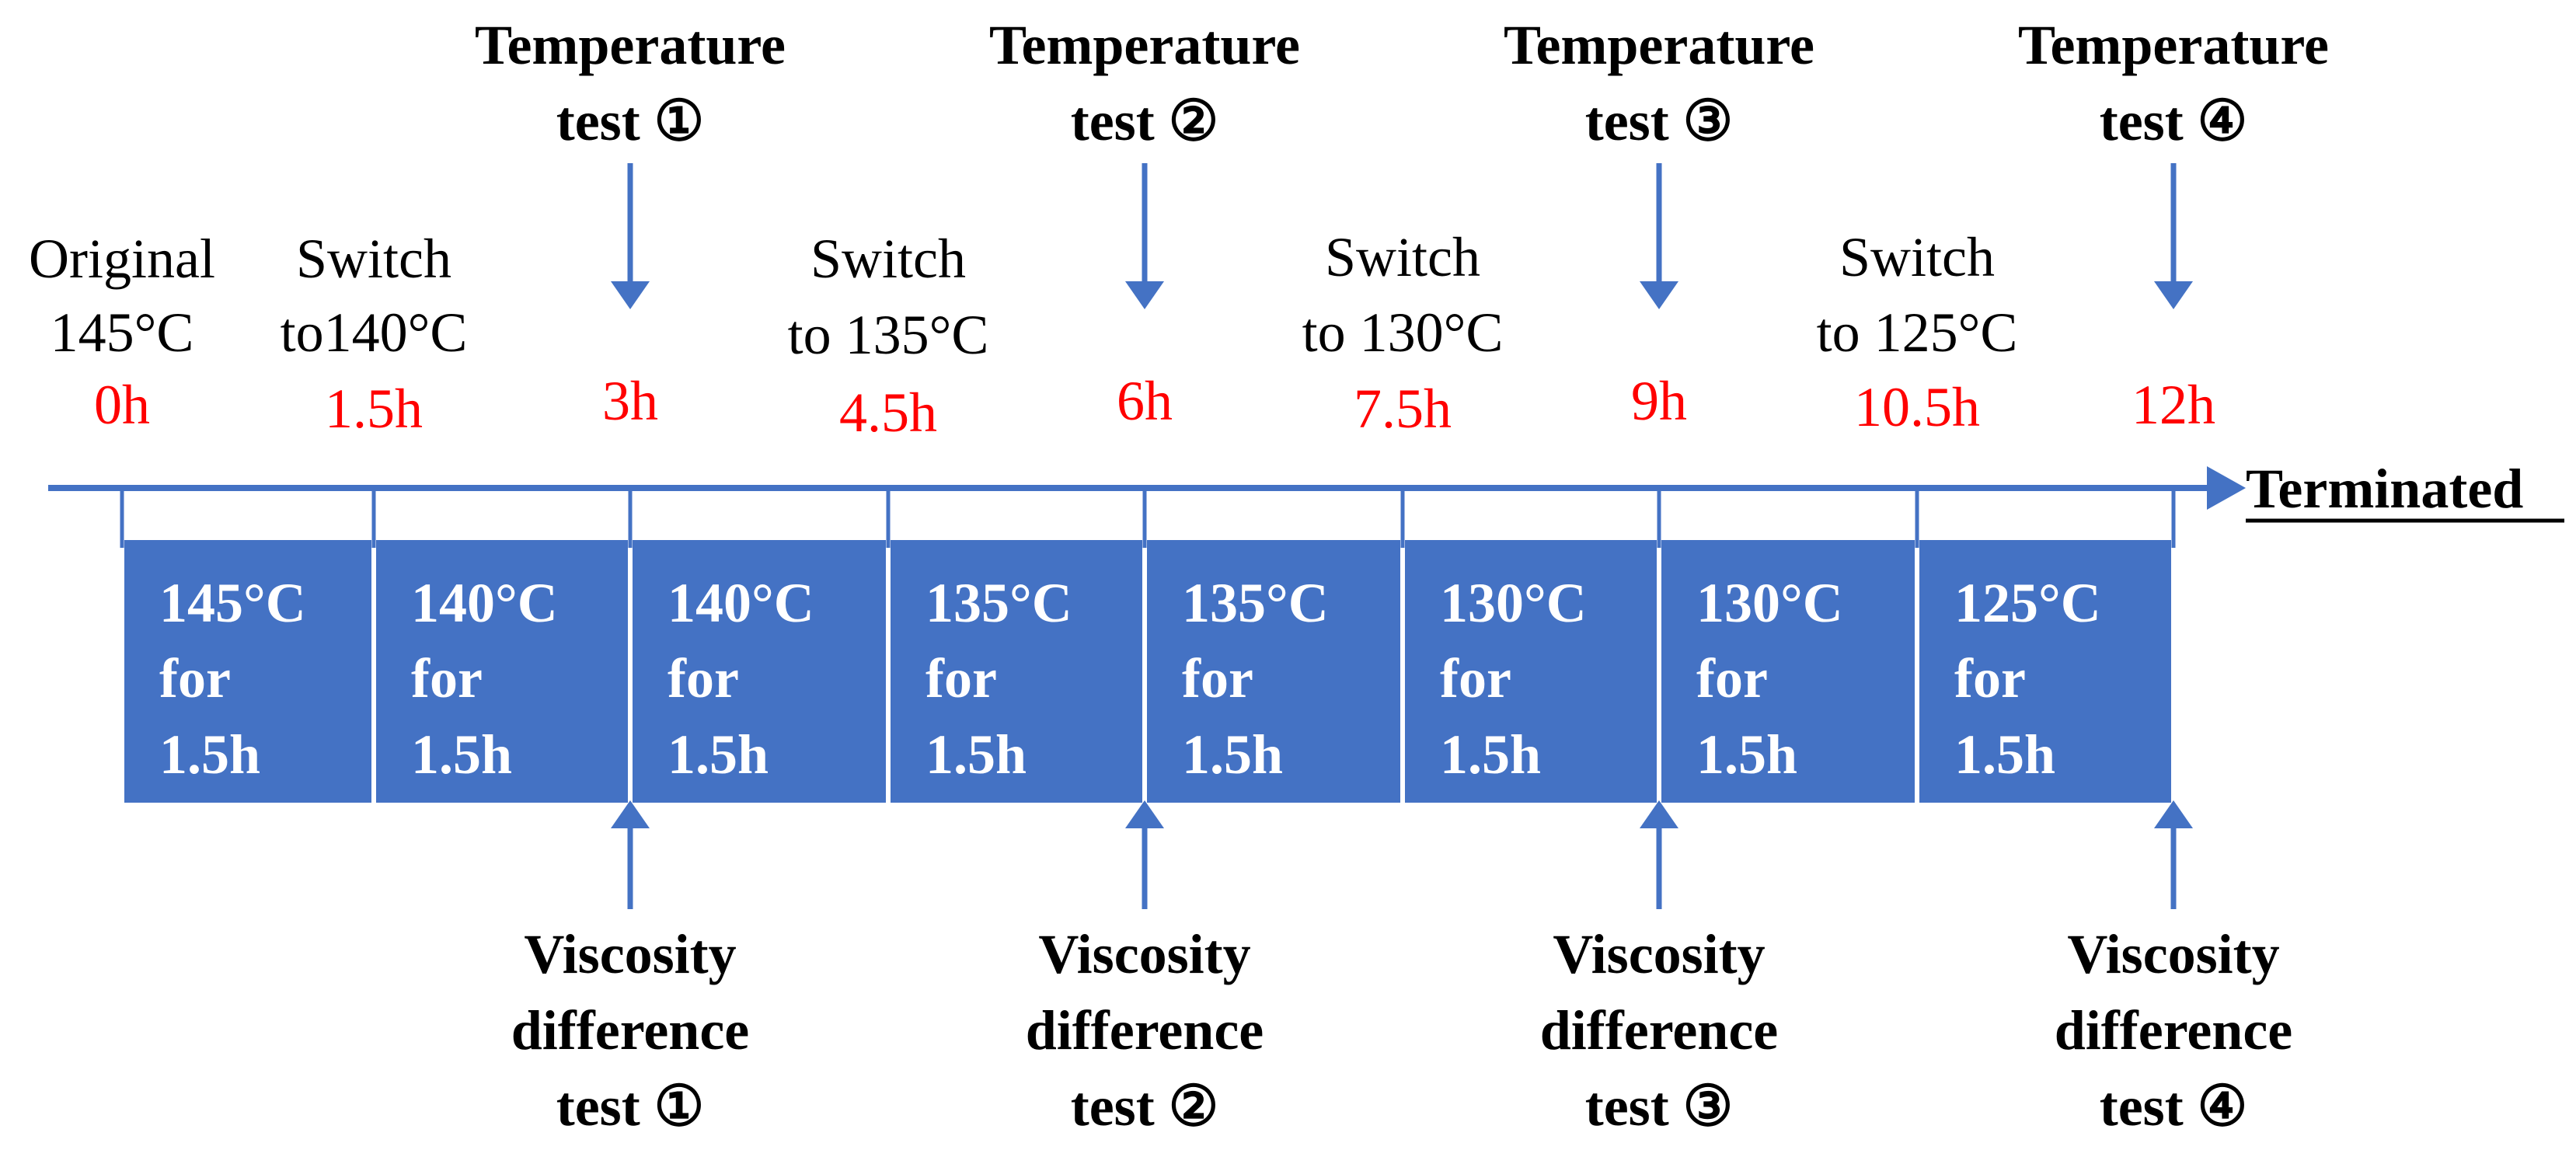 Image resolution: width=2576 pixels, height=1164 pixels. What do you see at coordinates (2384, 489) in the screenshot?
I see `terminated-label: Terminated` at bounding box center [2384, 489].